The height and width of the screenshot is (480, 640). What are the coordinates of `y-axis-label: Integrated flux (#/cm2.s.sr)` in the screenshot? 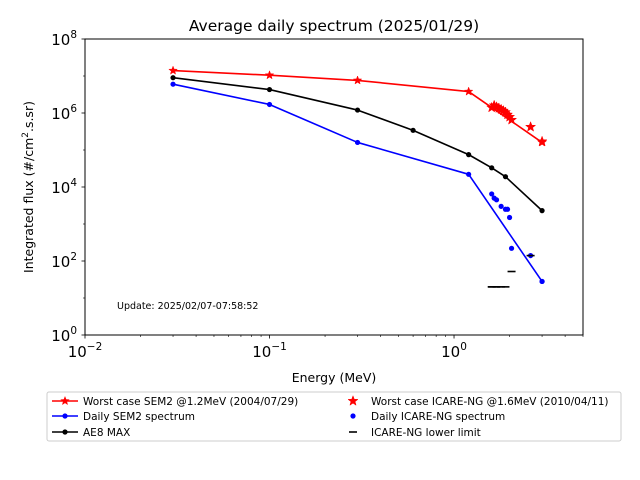 It's located at (28, 187).